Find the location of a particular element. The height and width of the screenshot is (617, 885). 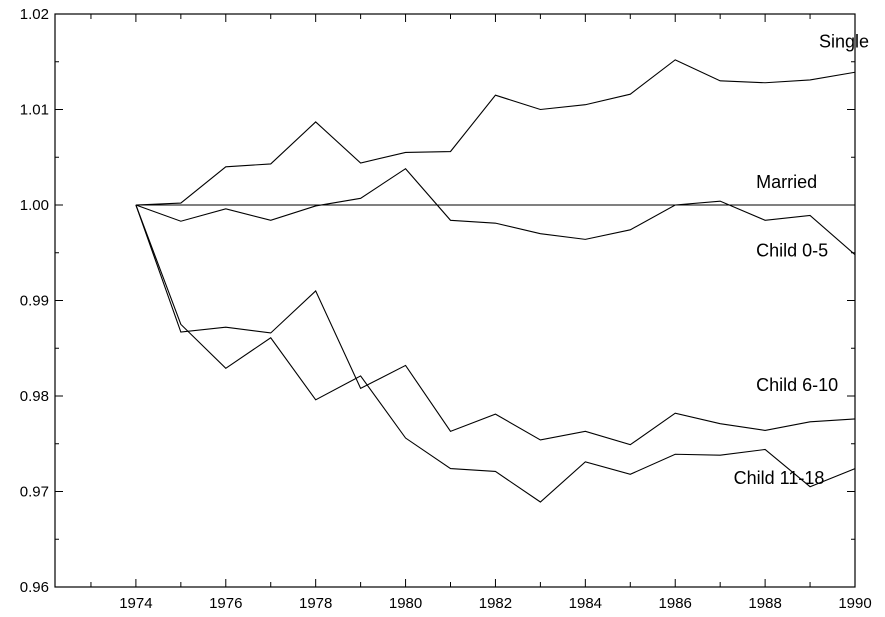

y-tick-label-1-02: 1.02 is located at coordinates (34, 14).